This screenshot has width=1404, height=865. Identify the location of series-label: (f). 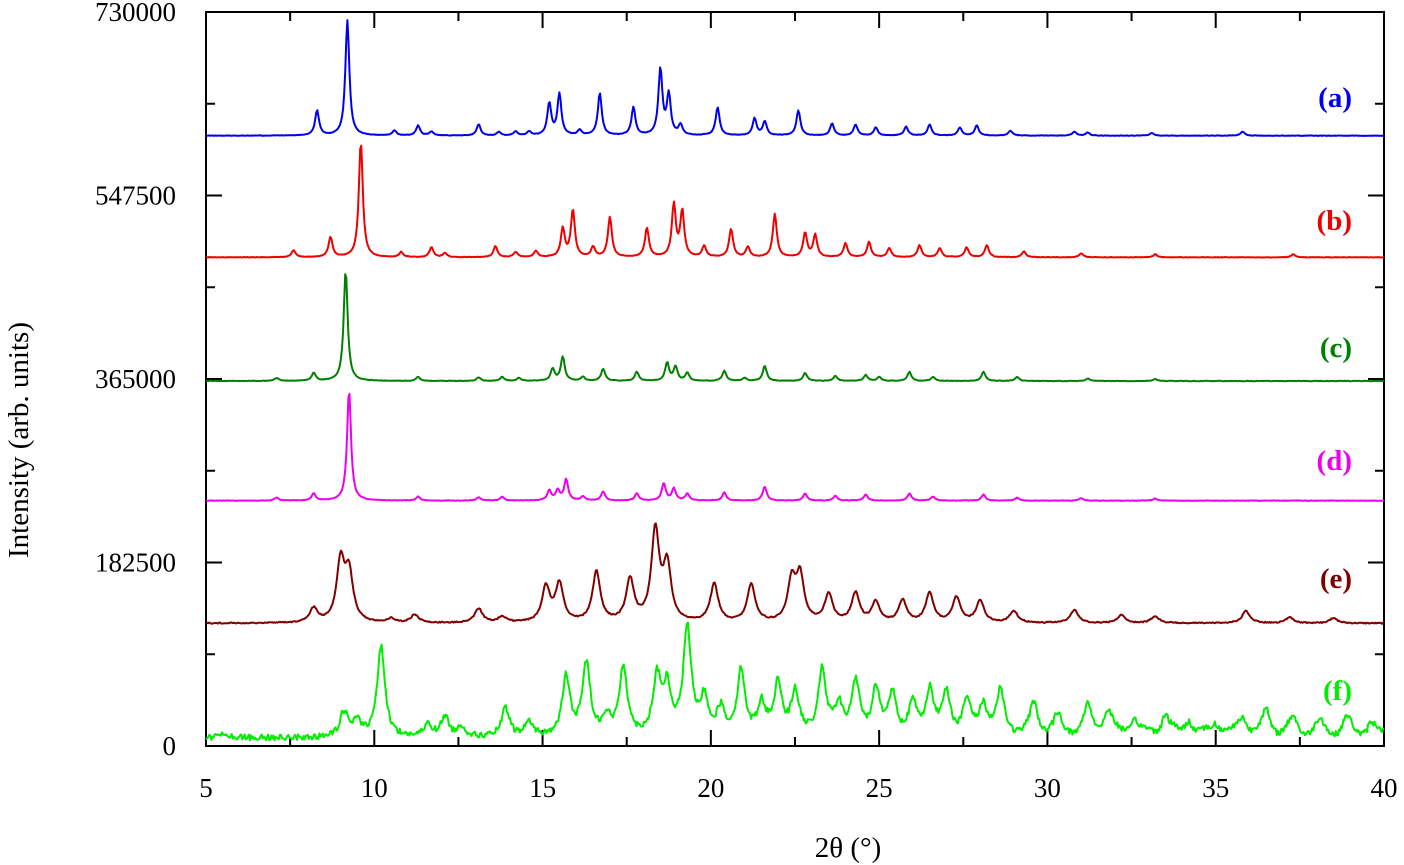
(1337, 691).